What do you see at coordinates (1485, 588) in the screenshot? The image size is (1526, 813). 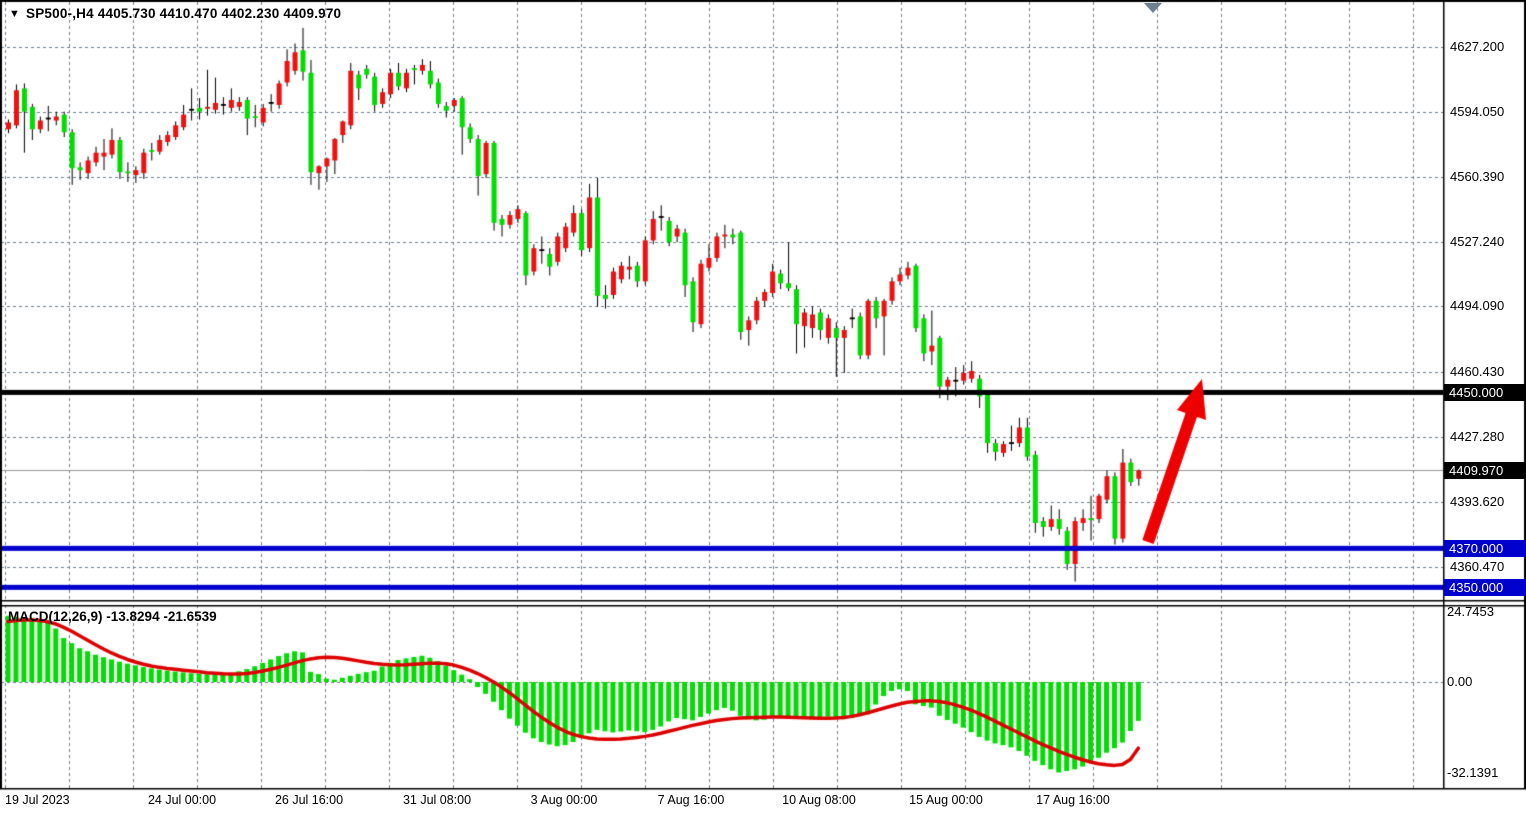 I see `price-level-badge: 4350.000` at bounding box center [1485, 588].